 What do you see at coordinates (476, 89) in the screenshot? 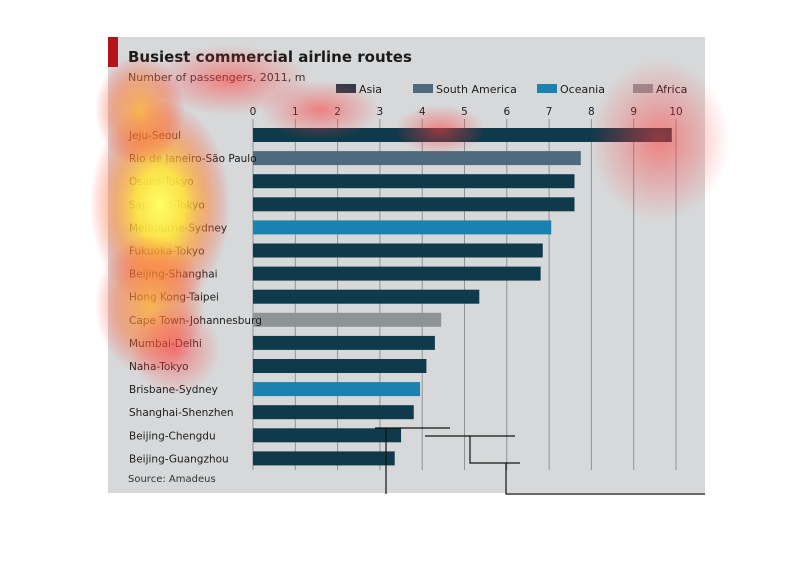
I see `legend-label: South America` at bounding box center [476, 89].